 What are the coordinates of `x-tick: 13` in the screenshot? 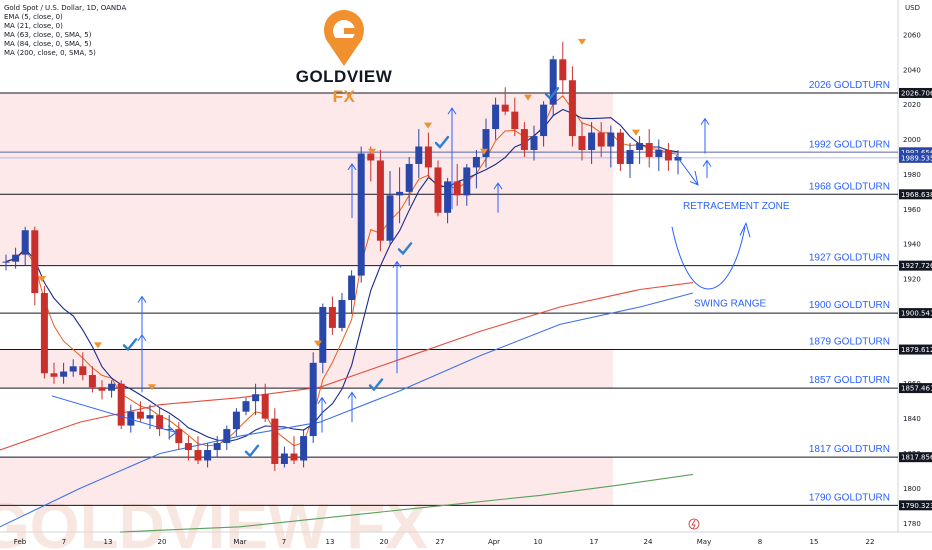 It's located at (108, 542).